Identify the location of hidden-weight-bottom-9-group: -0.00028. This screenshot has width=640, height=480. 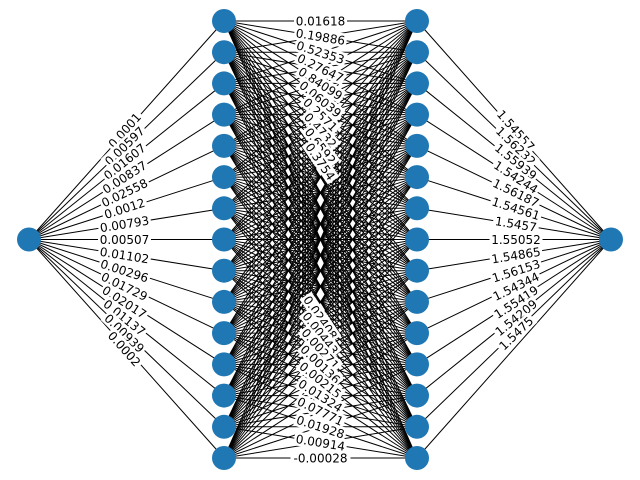
(320, 458).